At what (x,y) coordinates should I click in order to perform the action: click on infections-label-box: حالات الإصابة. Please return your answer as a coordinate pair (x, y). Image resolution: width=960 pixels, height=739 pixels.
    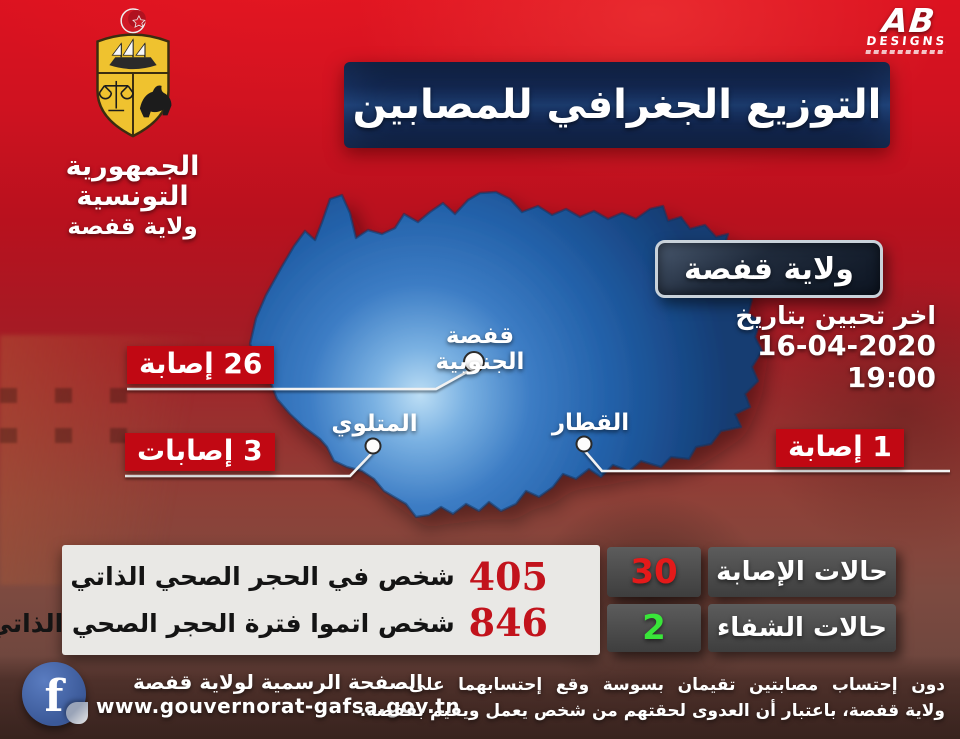
    Looking at the image, I should click on (802, 572).